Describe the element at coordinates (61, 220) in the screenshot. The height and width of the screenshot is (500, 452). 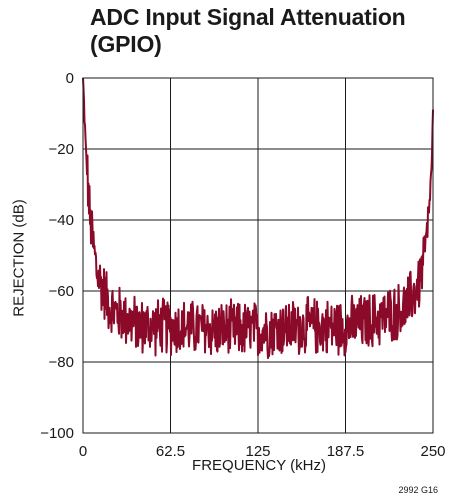
I see `y-tick-label: −40` at that location.